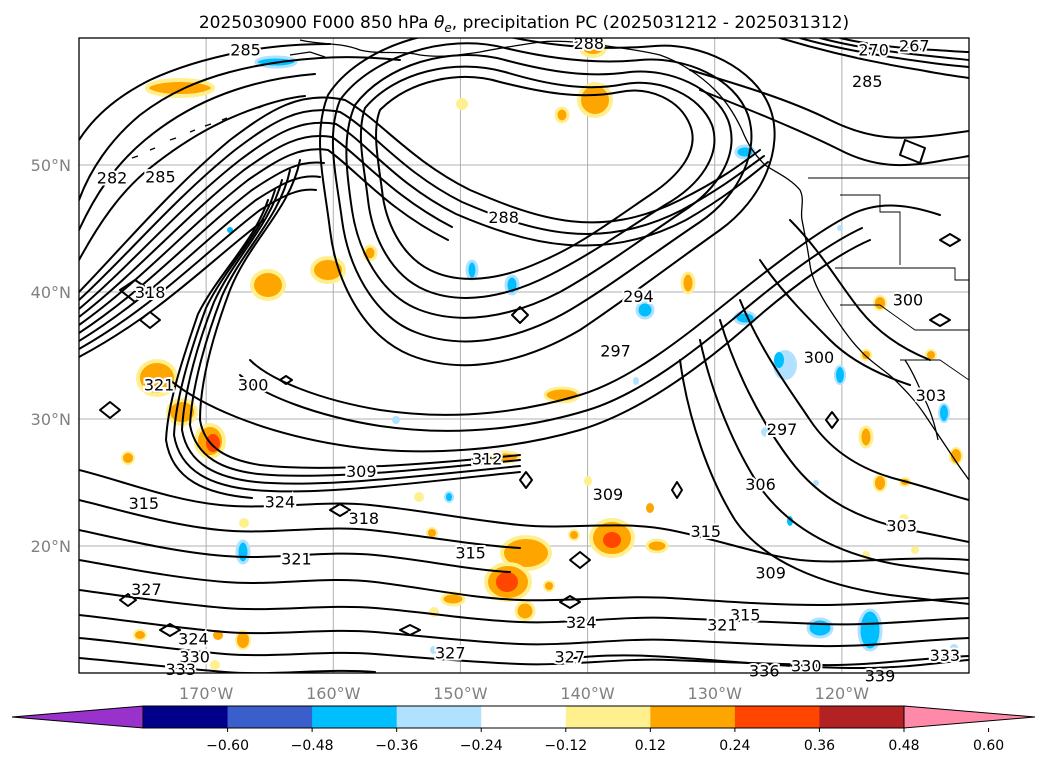 The image size is (1047, 767). What do you see at coordinates (396, 746) in the screenshot?
I see `colorbar-tick-label: −0.36` at bounding box center [396, 746].